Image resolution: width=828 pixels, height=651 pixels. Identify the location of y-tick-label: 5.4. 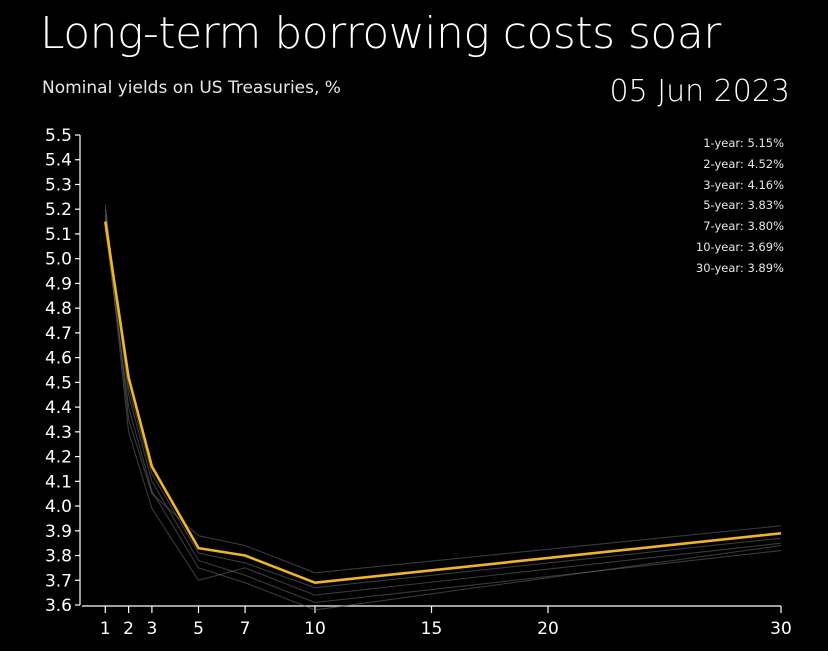
(58, 161).